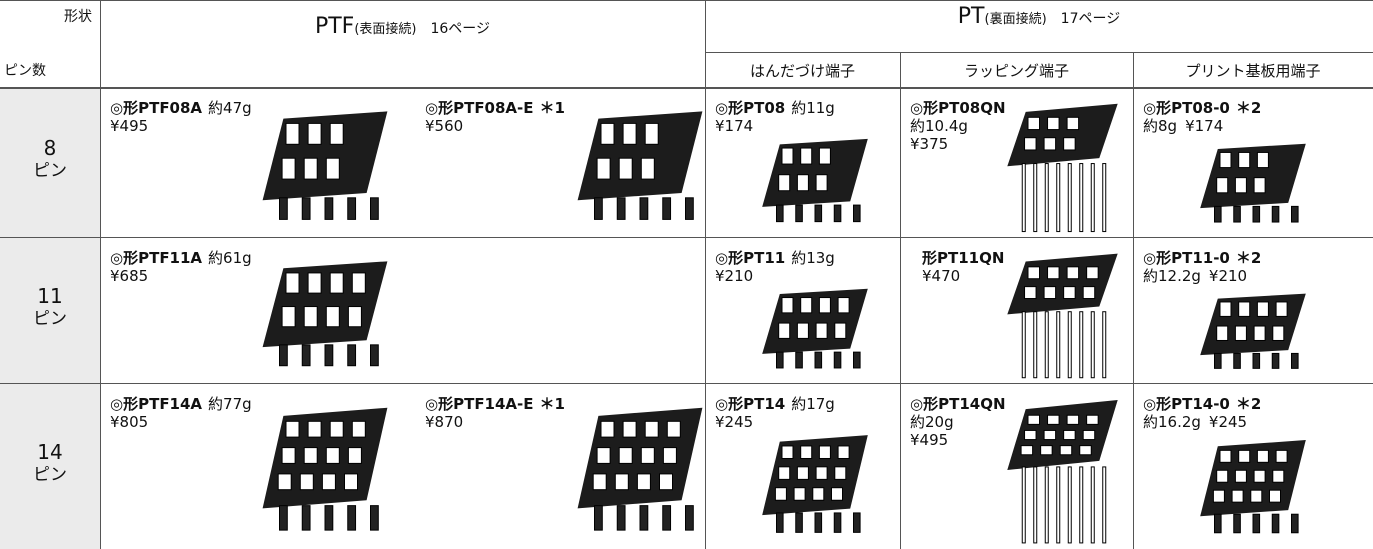 The height and width of the screenshot is (549, 1373). I want to click on product-ptf: ◎形PTF14A-E ＊1 ¥870, so click(498, 413).